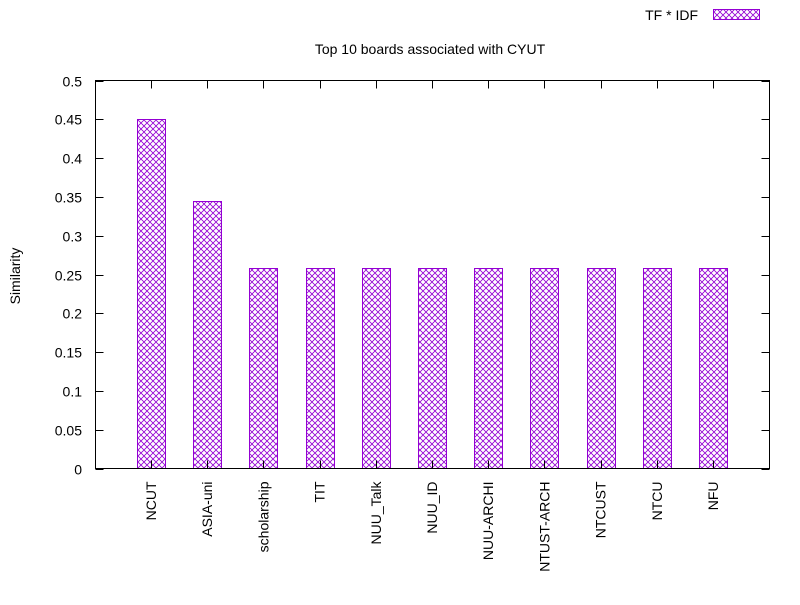 The image size is (800, 605). I want to click on bar-ncut, so click(151, 294).